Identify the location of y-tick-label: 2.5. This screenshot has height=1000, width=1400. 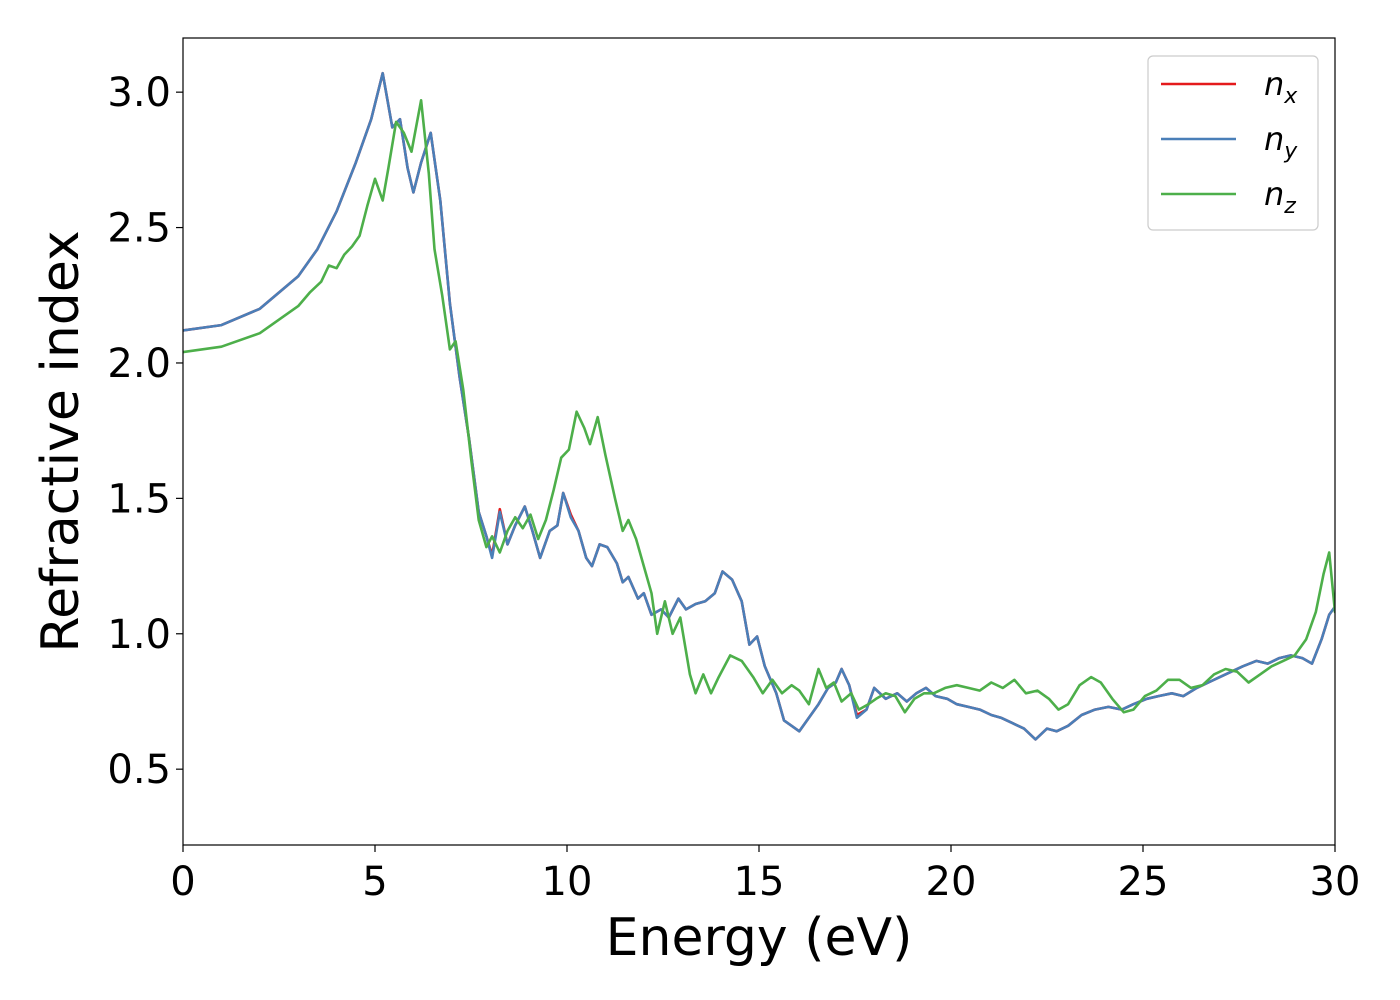
(139, 229).